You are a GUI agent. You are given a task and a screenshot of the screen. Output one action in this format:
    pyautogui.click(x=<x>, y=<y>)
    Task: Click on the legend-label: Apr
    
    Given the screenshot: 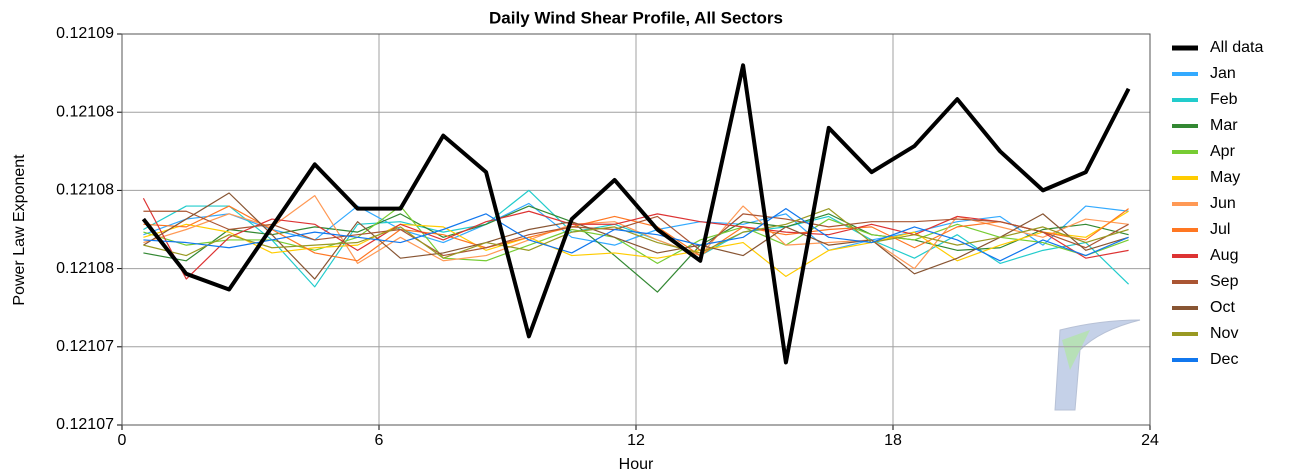 What is the action you would take?
    pyautogui.click(x=1223, y=151)
    